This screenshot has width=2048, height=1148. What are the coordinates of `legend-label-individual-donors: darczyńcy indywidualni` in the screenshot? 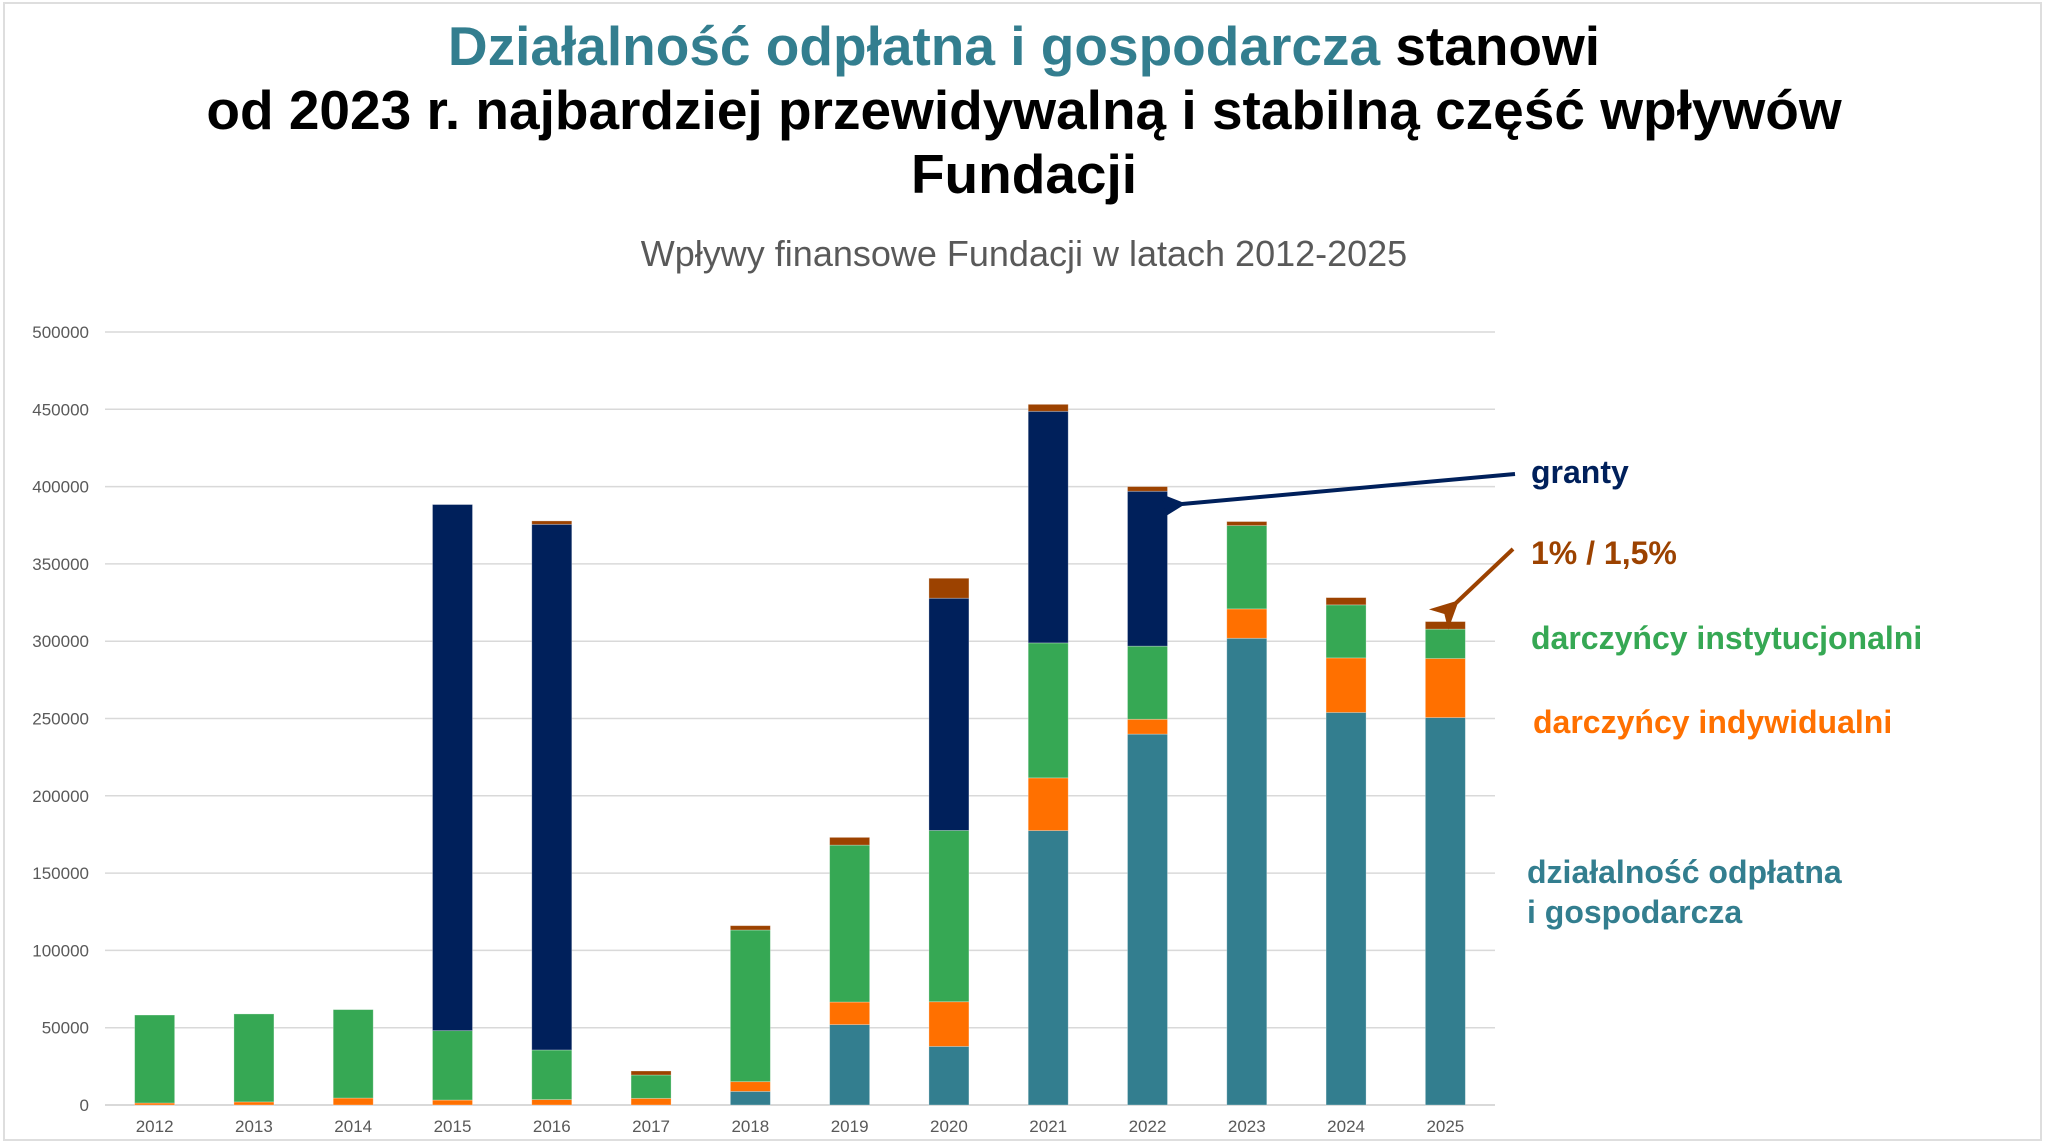 It's located at (1713, 722).